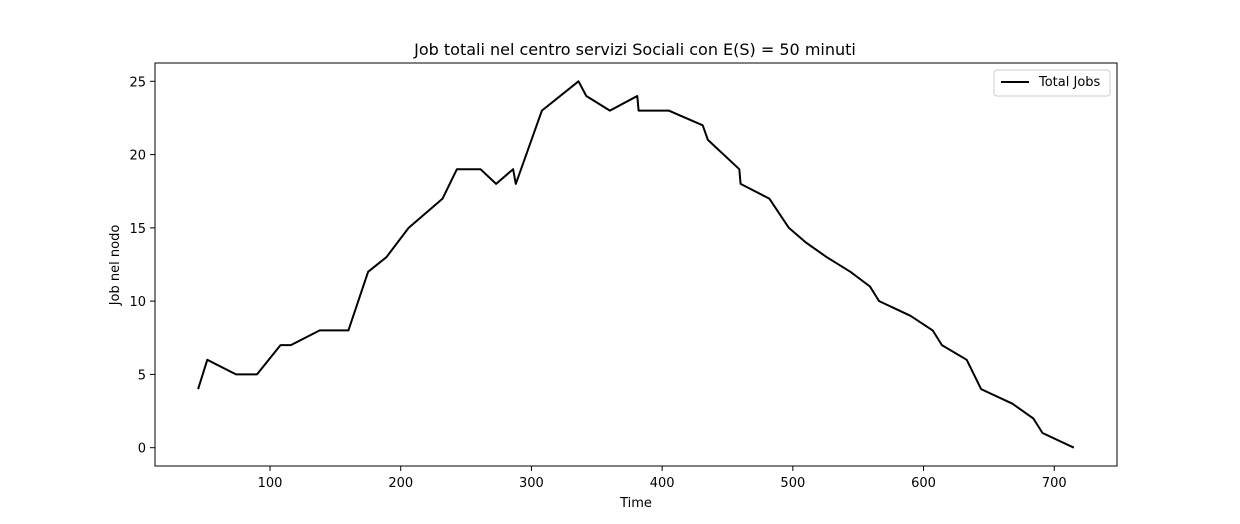  I want to click on y-axis: 0 5 10 15 20 25, so click(142, 266).